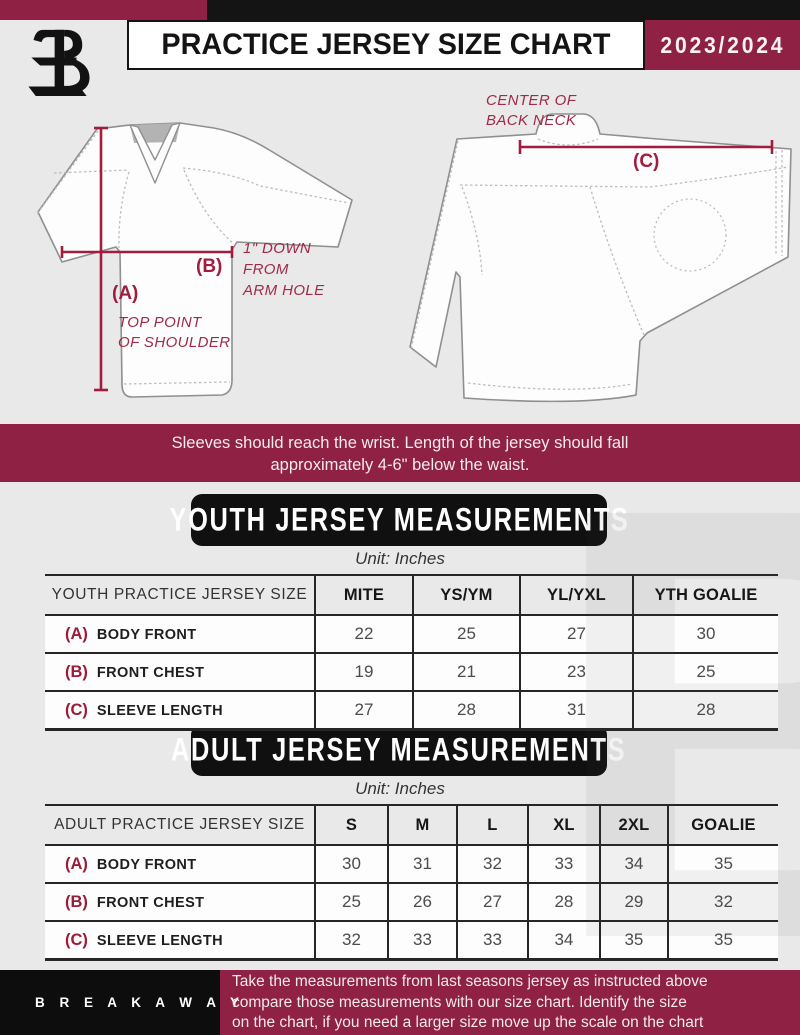 The image size is (800, 1035). I want to click on measure-a-caption: TOP POINT OF SHOULDER, so click(174, 333).